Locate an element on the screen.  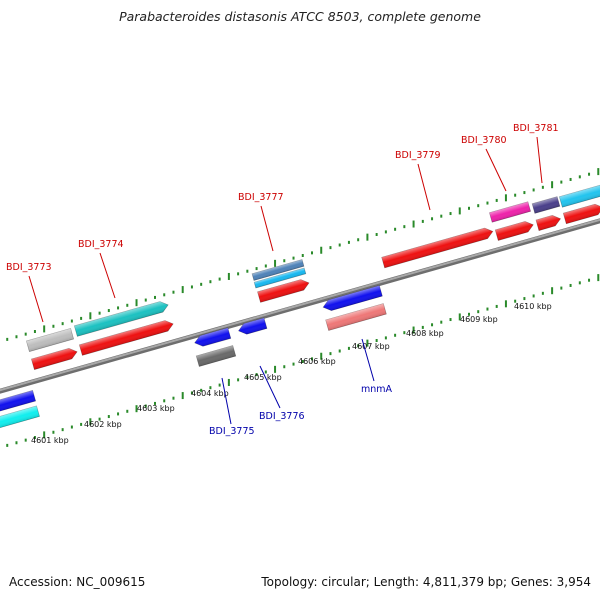
feature-lightblue is located at coordinates (579, 196).